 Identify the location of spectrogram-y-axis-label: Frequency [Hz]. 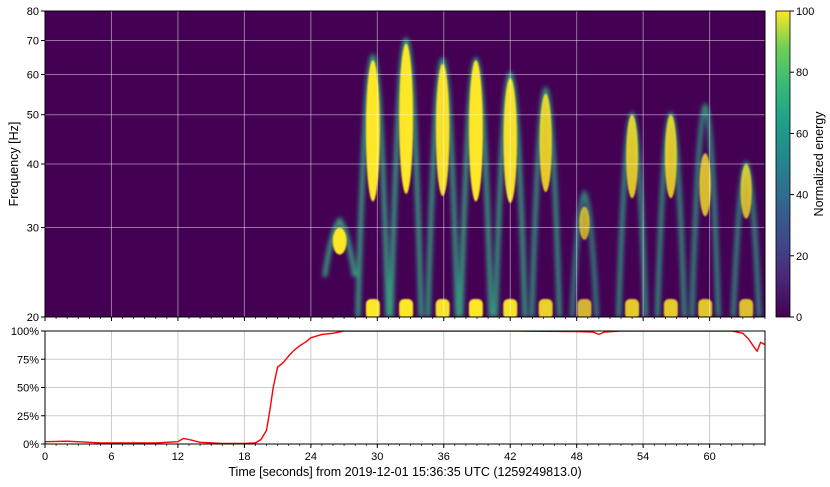
(14, 164).